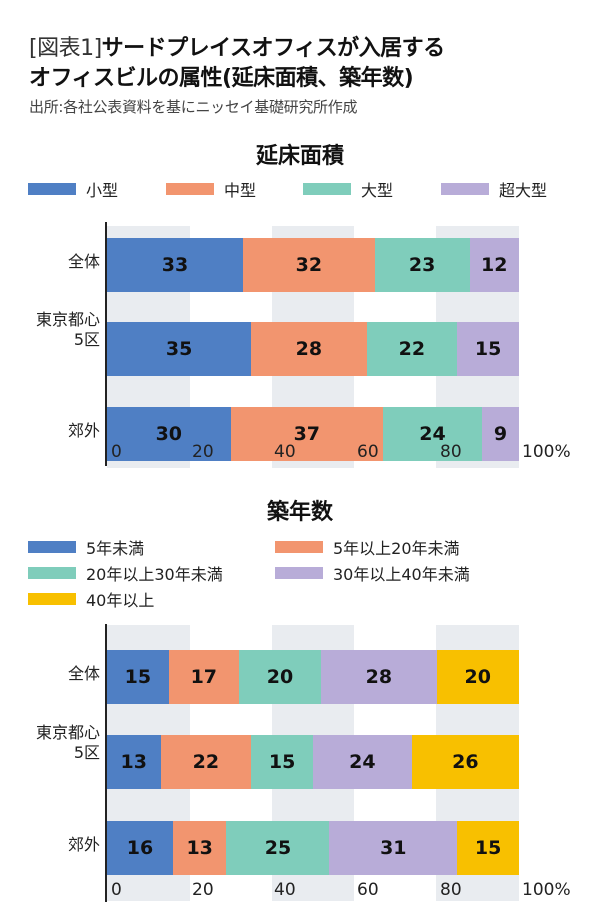  What do you see at coordinates (86, 547) in the screenshot?
I see `legend-item-under5: 5年未満` at bounding box center [86, 547].